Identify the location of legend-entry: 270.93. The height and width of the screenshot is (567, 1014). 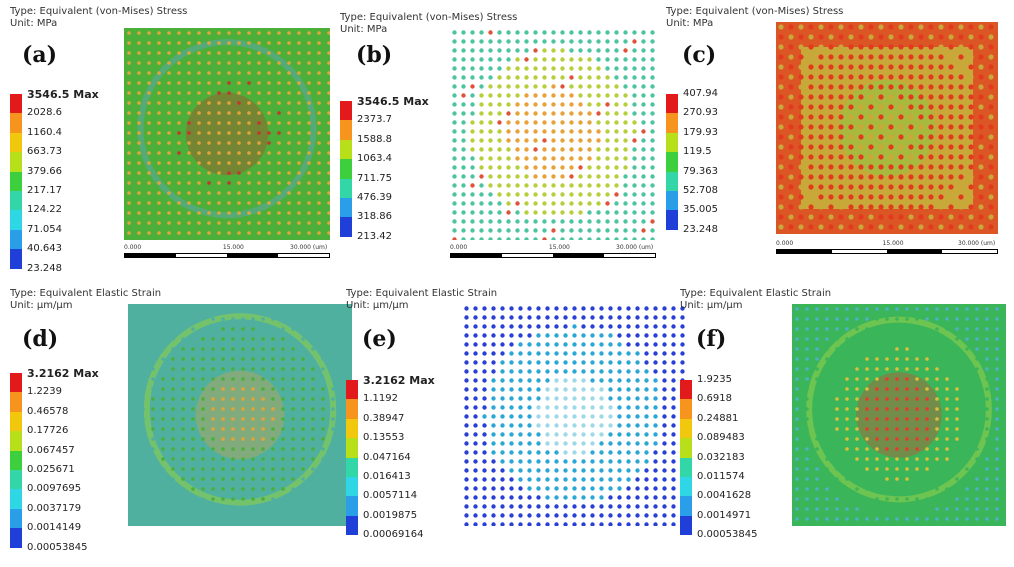
(711, 120).